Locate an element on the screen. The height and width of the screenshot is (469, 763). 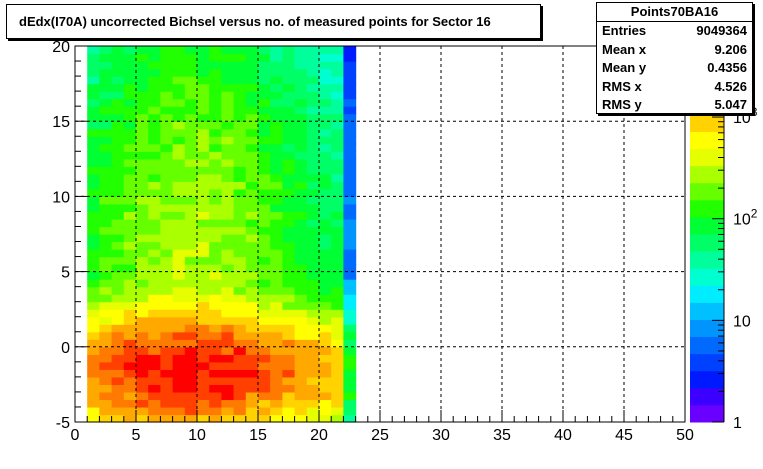
color-scale: 1 10 102 103 is located at coordinates (724, 238).